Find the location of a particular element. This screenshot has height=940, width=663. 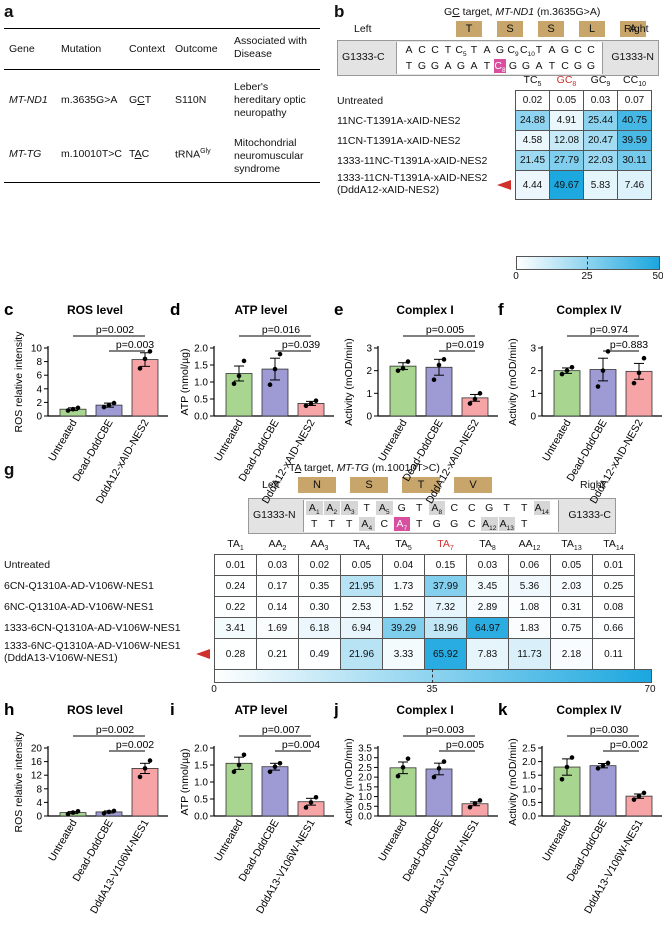

chart-title: Complex IV is located at coordinates (588, 710).